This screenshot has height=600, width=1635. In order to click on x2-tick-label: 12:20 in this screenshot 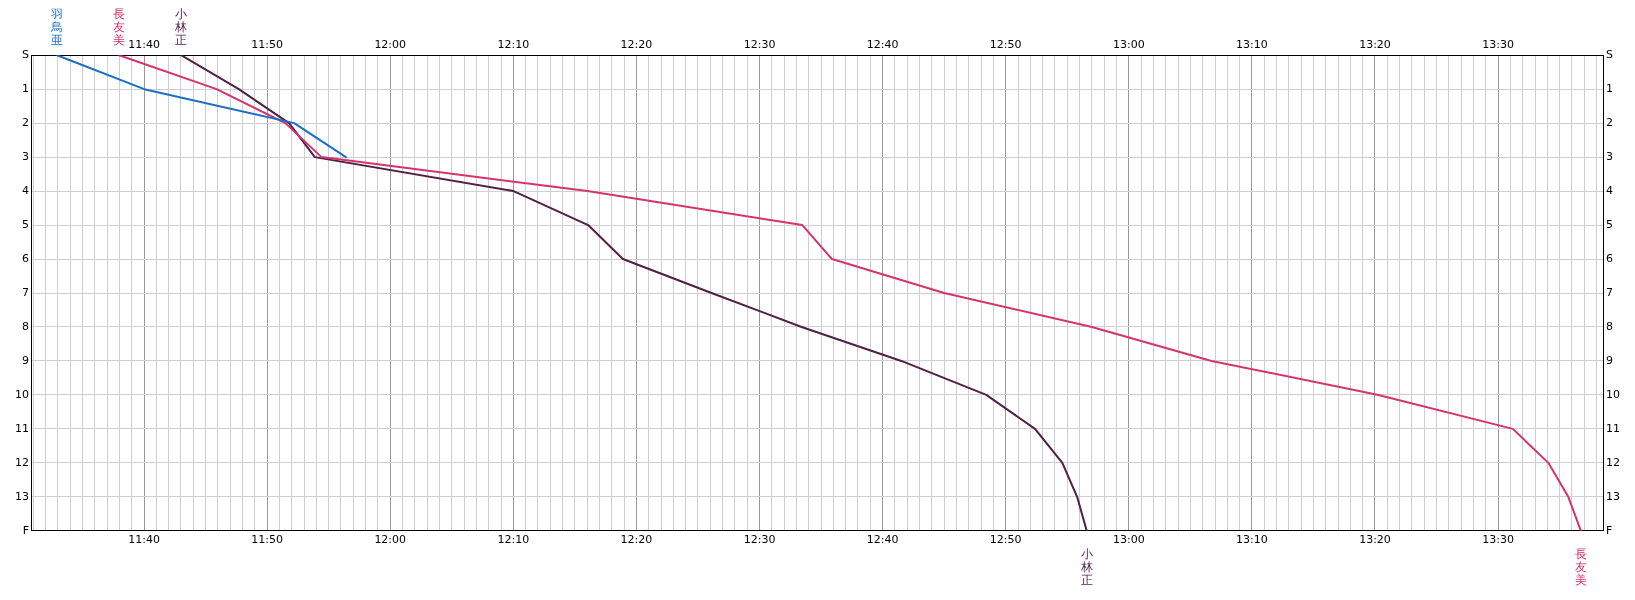, I will do `click(636, 45)`.